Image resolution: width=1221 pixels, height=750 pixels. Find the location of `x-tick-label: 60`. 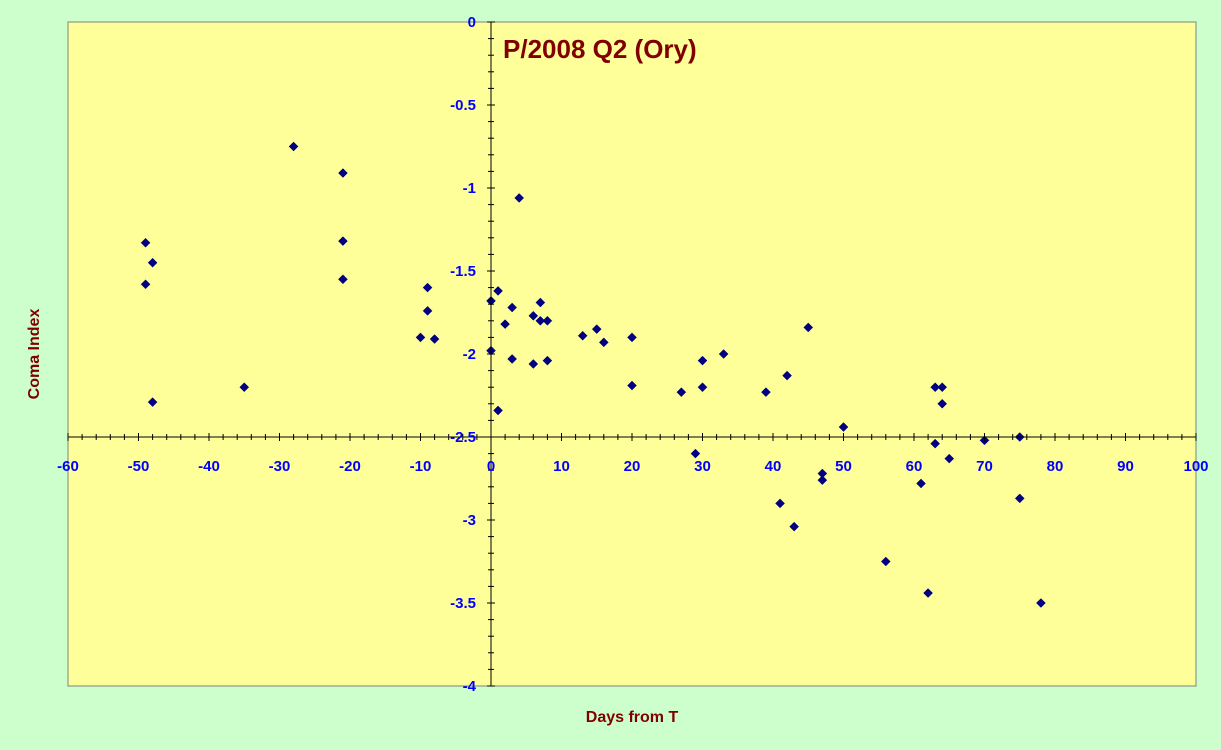

x-tick-label: 60 is located at coordinates (914, 466).